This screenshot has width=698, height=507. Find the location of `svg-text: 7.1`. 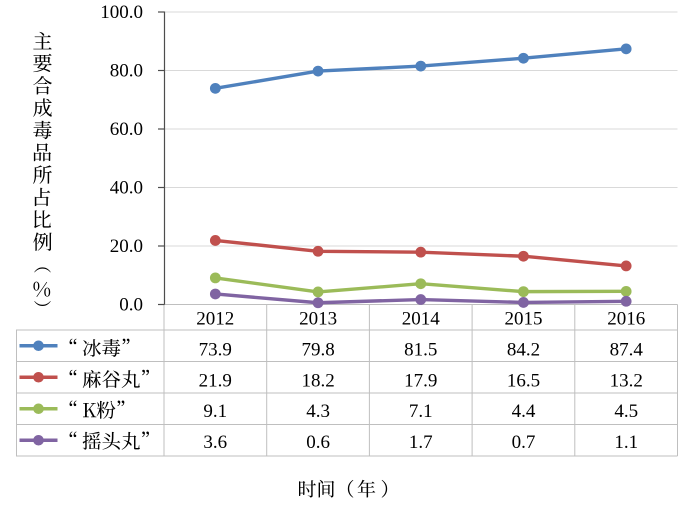

svg-text: 7.1 is located at coordinates (421, 411).